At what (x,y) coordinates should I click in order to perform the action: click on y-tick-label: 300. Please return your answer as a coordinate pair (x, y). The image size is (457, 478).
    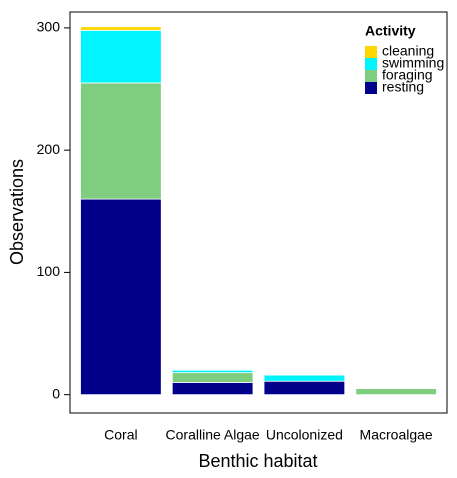
    Looking at the image, I should click on (49, 27).